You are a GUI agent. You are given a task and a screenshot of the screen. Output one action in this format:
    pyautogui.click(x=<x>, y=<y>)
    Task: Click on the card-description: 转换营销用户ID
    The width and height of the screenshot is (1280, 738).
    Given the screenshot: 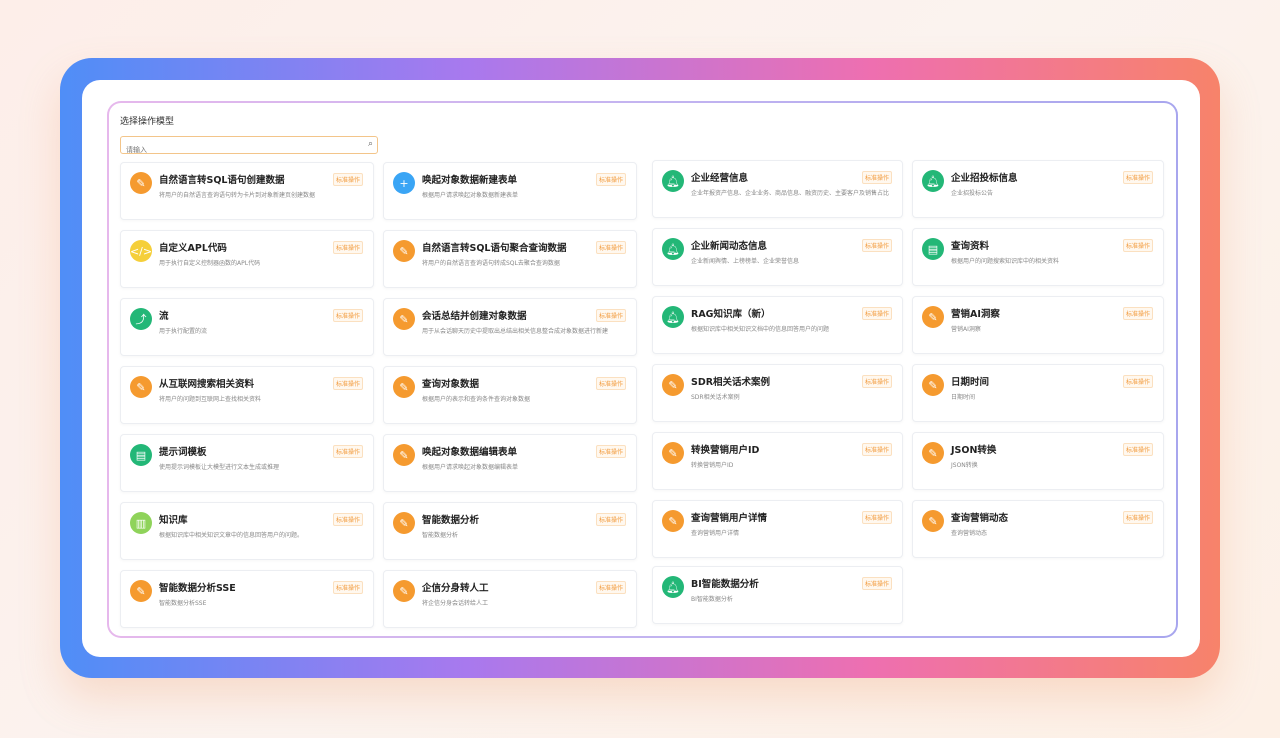 What is the action you would take?
    pyautogui.click(x=712, y=465)
    